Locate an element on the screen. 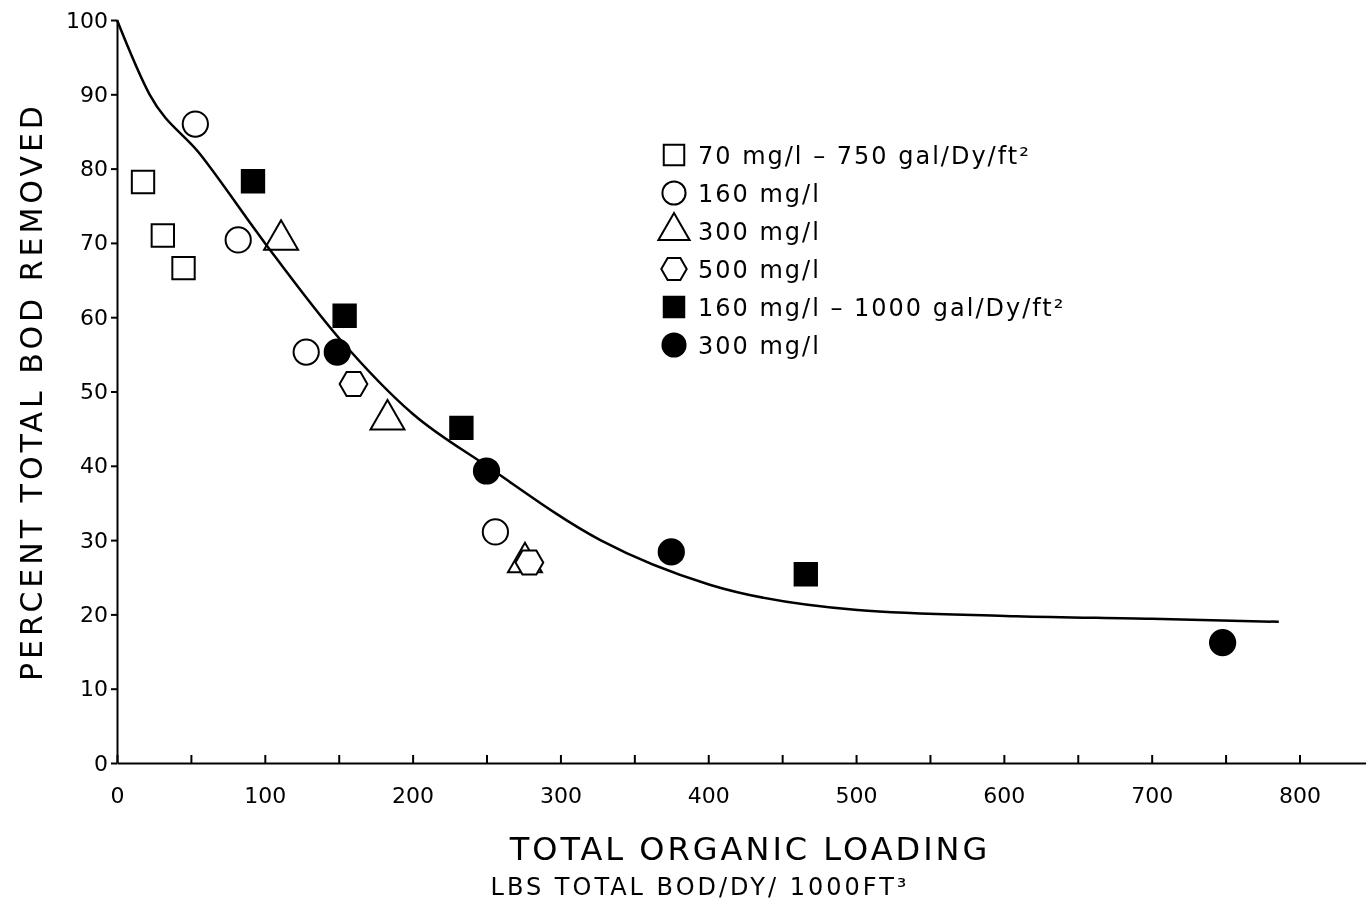 The height and width of the screenshot is (910, 1366). y-tick-label: 20 is located at coordinates (94, 614).